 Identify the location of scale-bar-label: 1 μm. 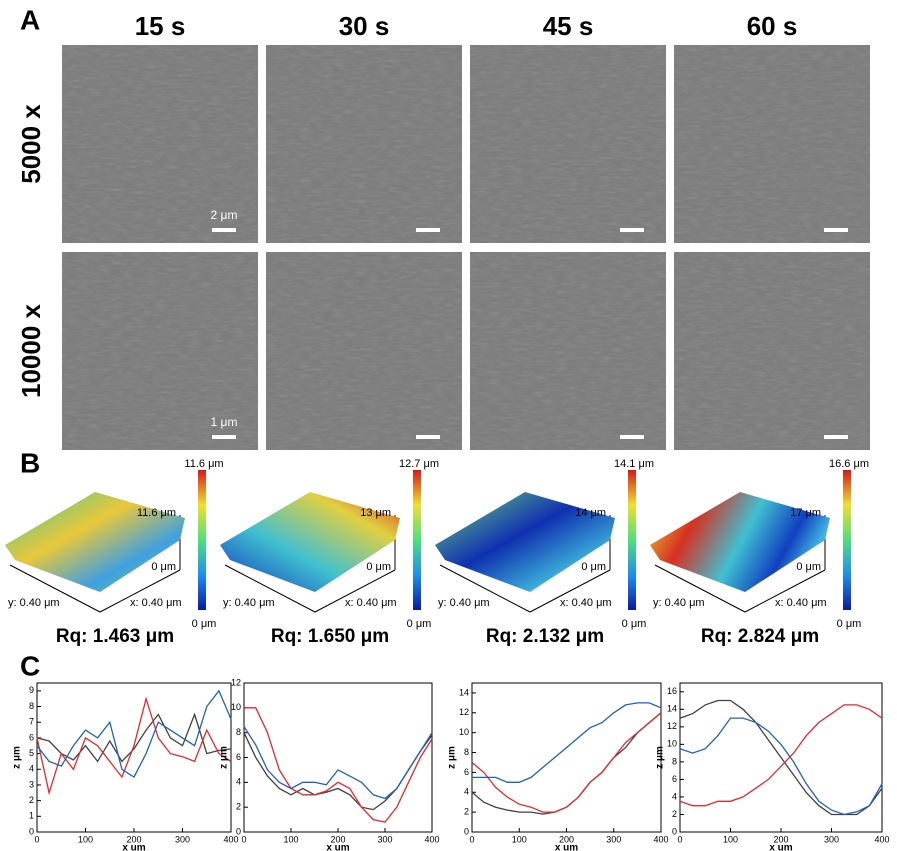
(224, 422).